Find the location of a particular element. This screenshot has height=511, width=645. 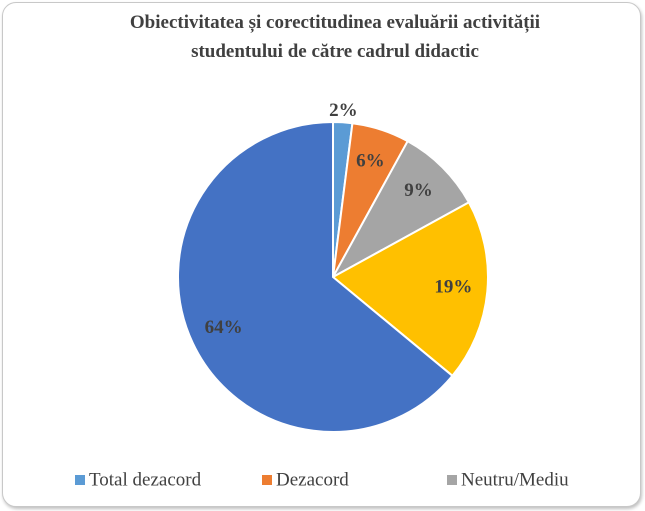

data-label: 64% is located at coordinates (224, 327).